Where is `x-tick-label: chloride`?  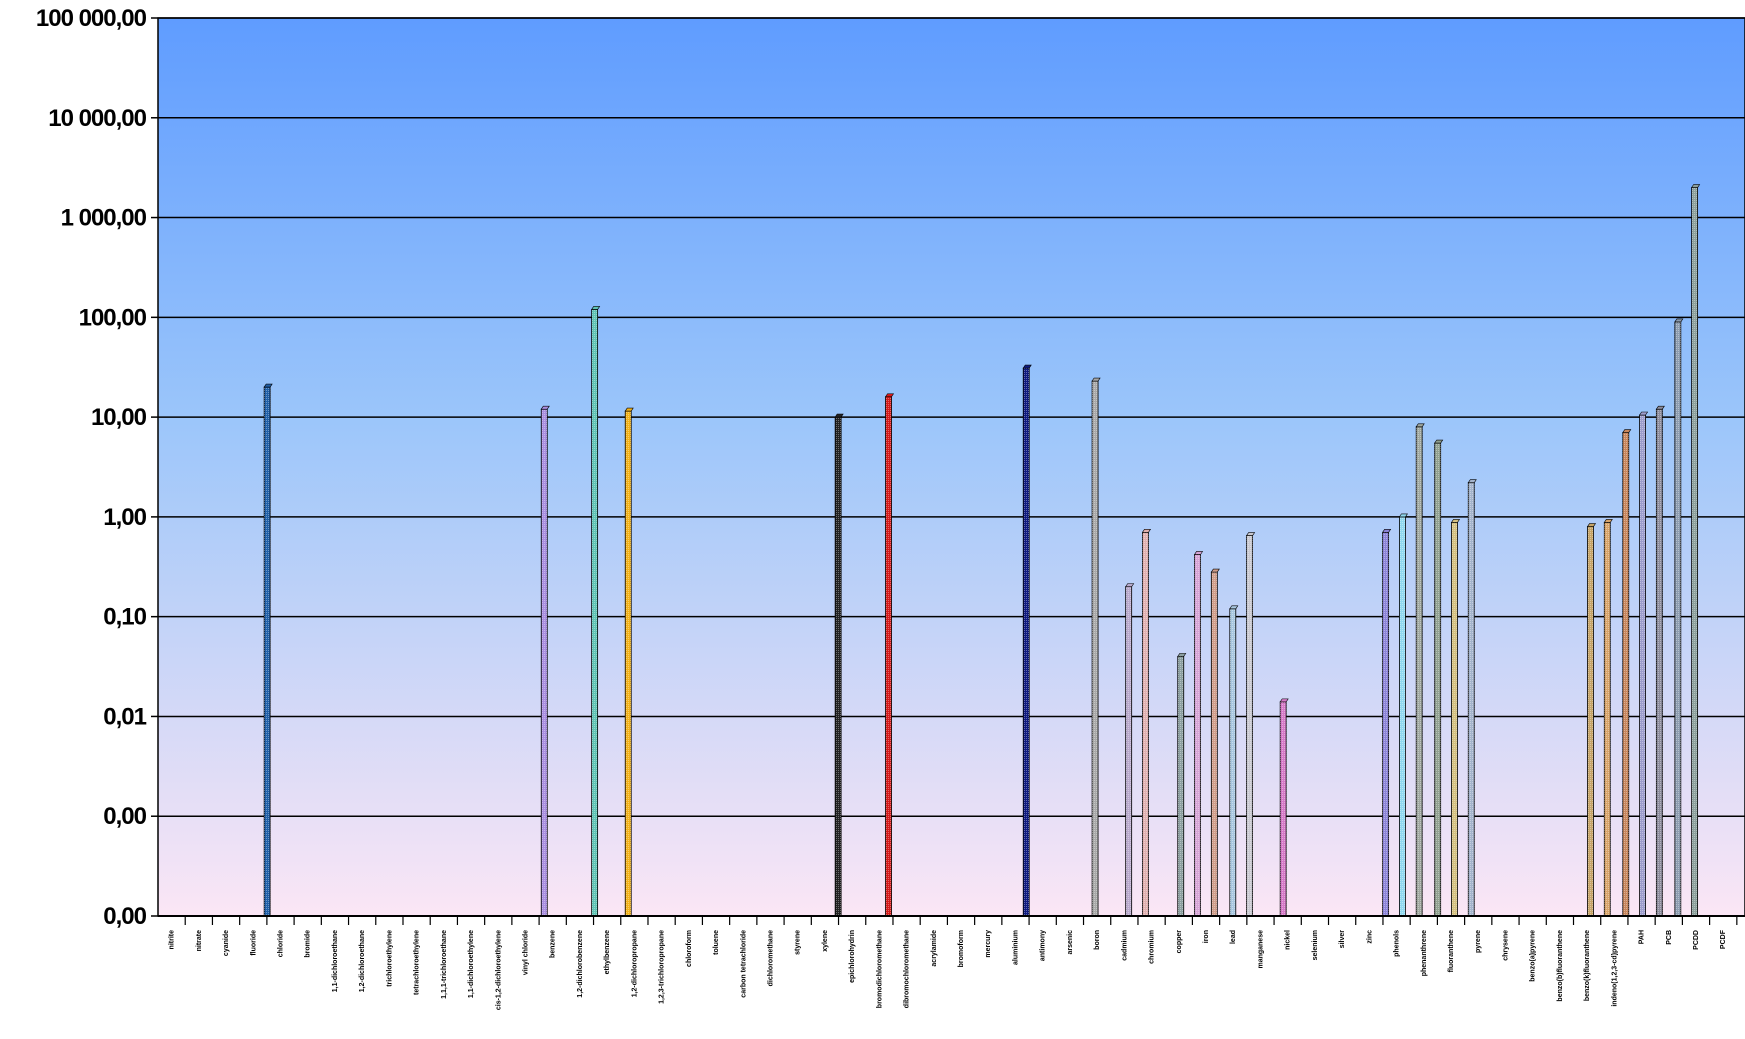 x-tick-label: chloride is located at coordinates (280, 943).